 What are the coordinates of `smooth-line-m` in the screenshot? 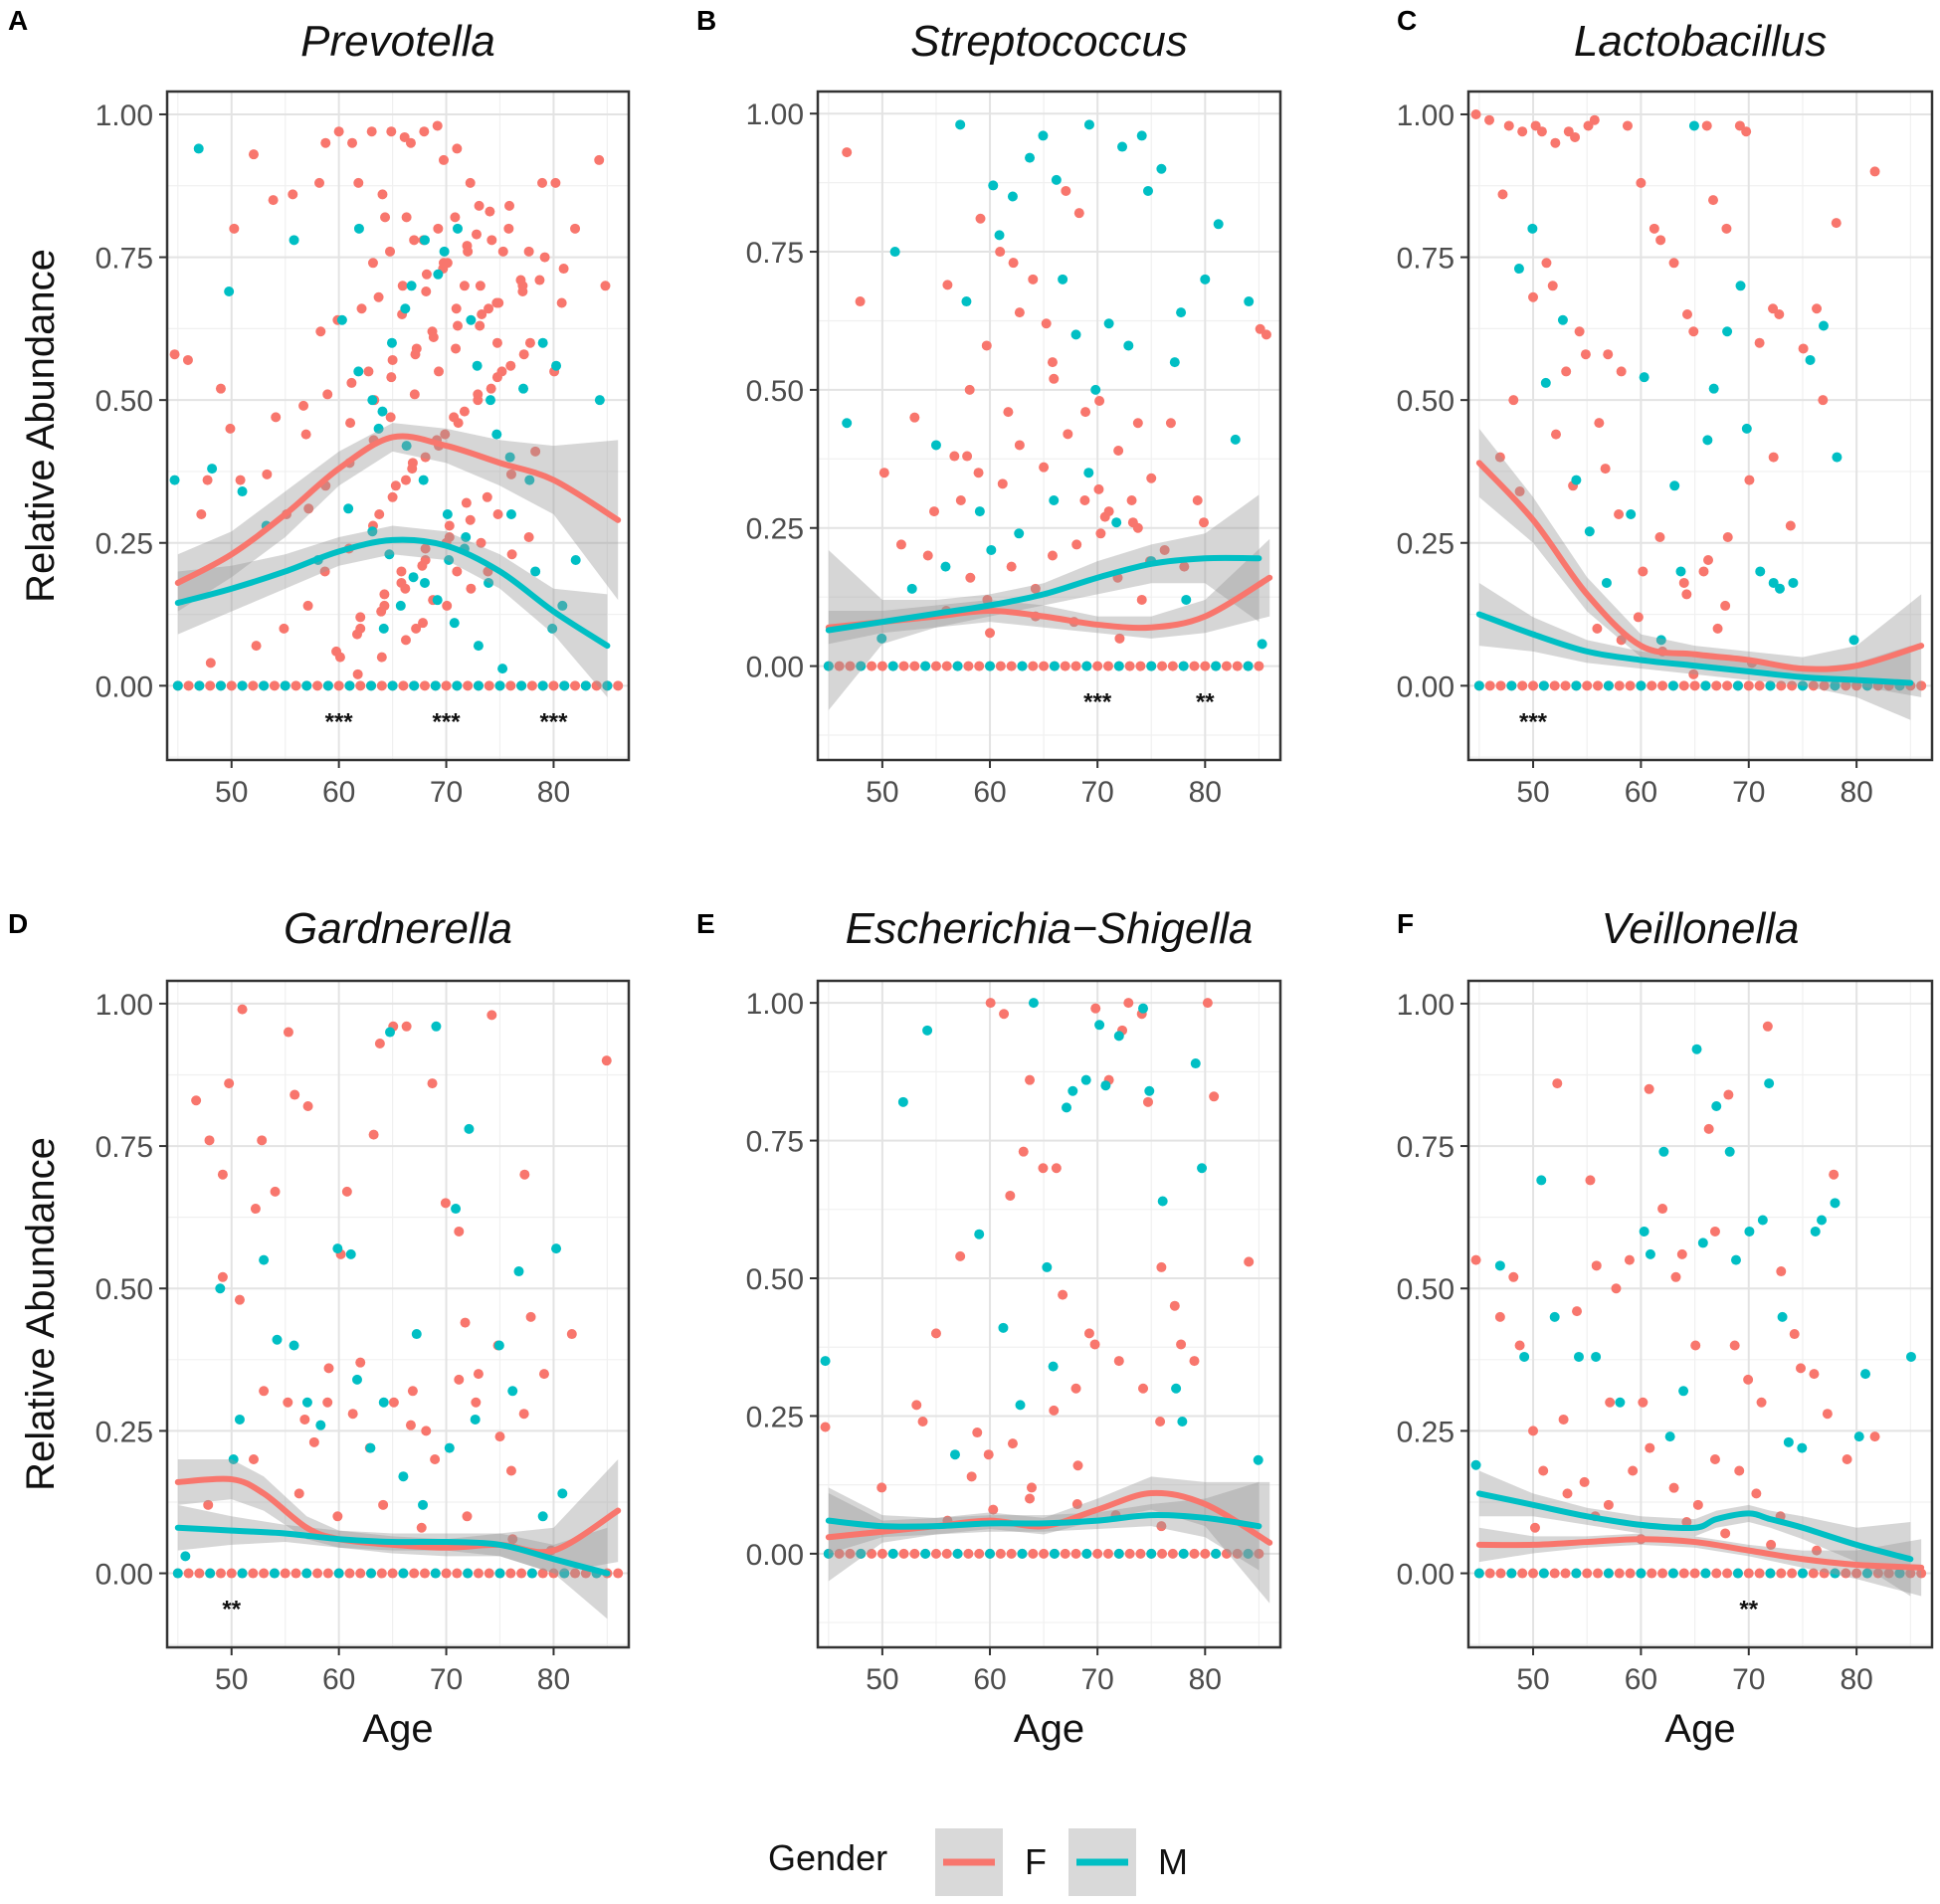 It's located at (1043, 1521).